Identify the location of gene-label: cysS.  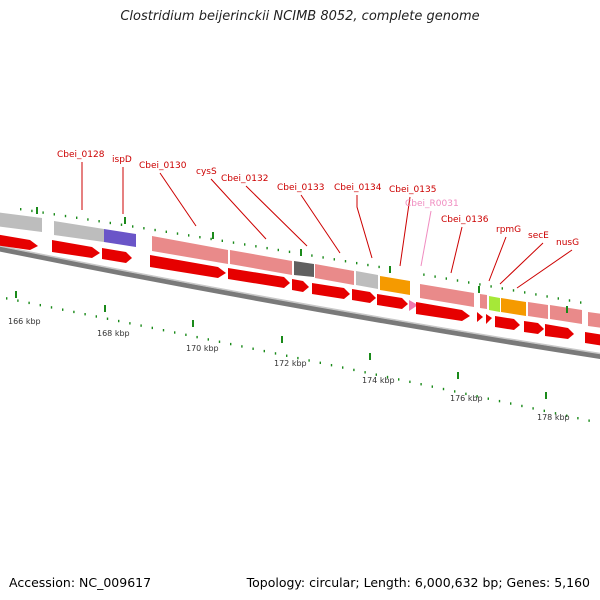
(206, 172).